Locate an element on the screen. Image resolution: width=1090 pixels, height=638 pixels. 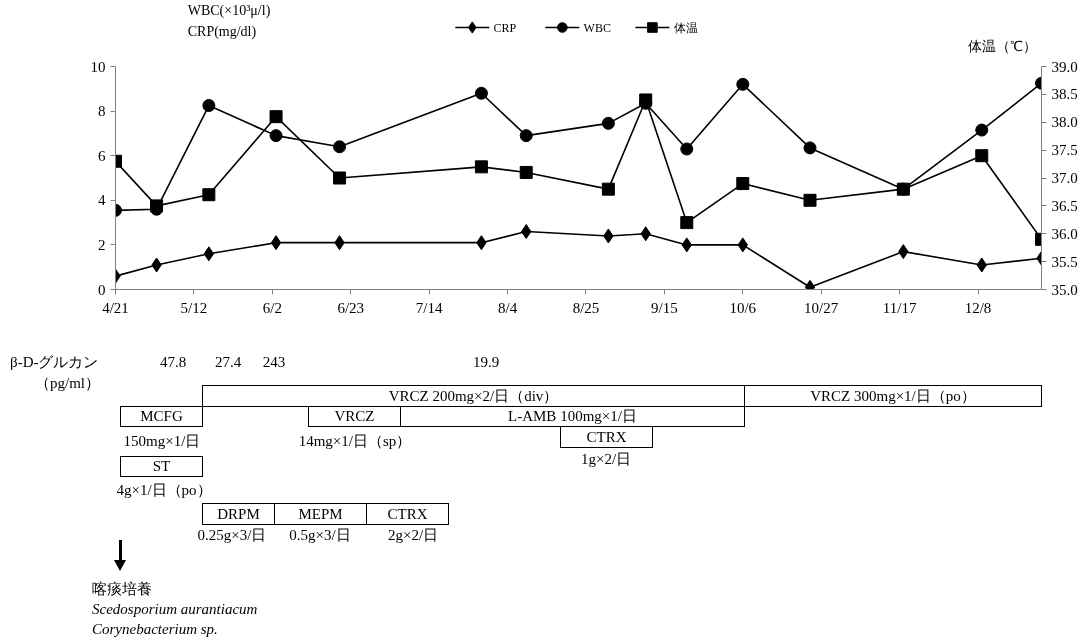
x-tick-label: 4/21 is located at coordinates (115, 307).